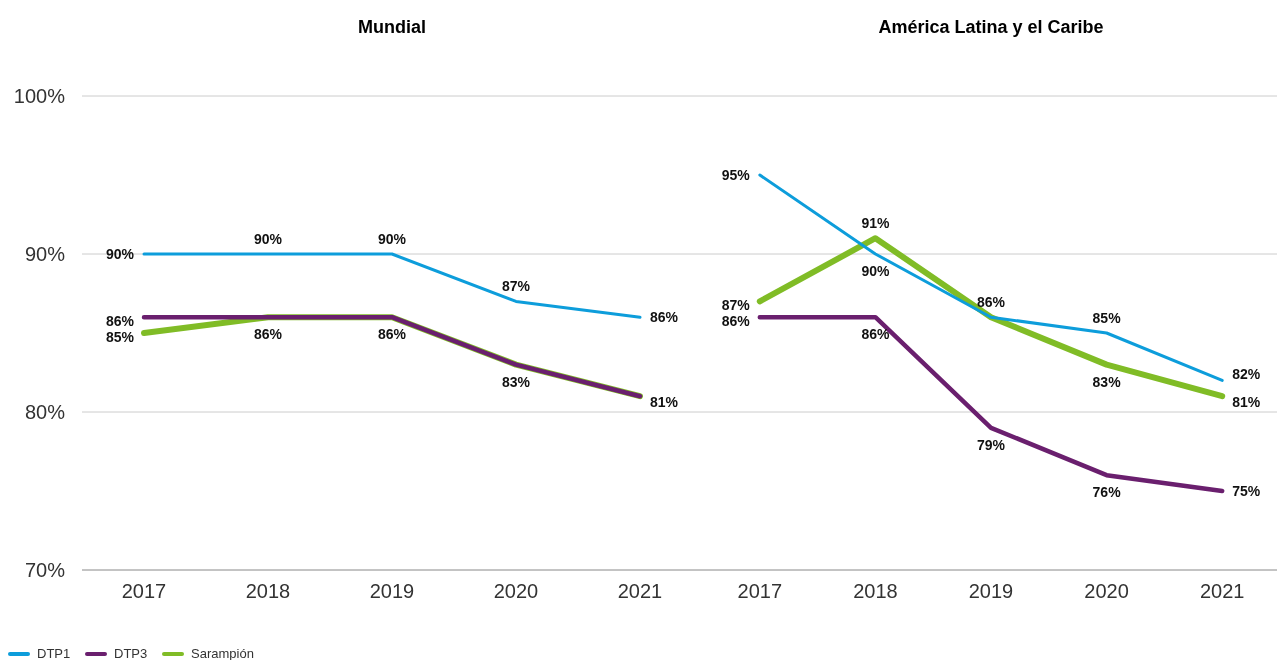  Describe the element at coordinates (222, 653) in the screenshot. I see `legend-label: Sarampión` at that location.